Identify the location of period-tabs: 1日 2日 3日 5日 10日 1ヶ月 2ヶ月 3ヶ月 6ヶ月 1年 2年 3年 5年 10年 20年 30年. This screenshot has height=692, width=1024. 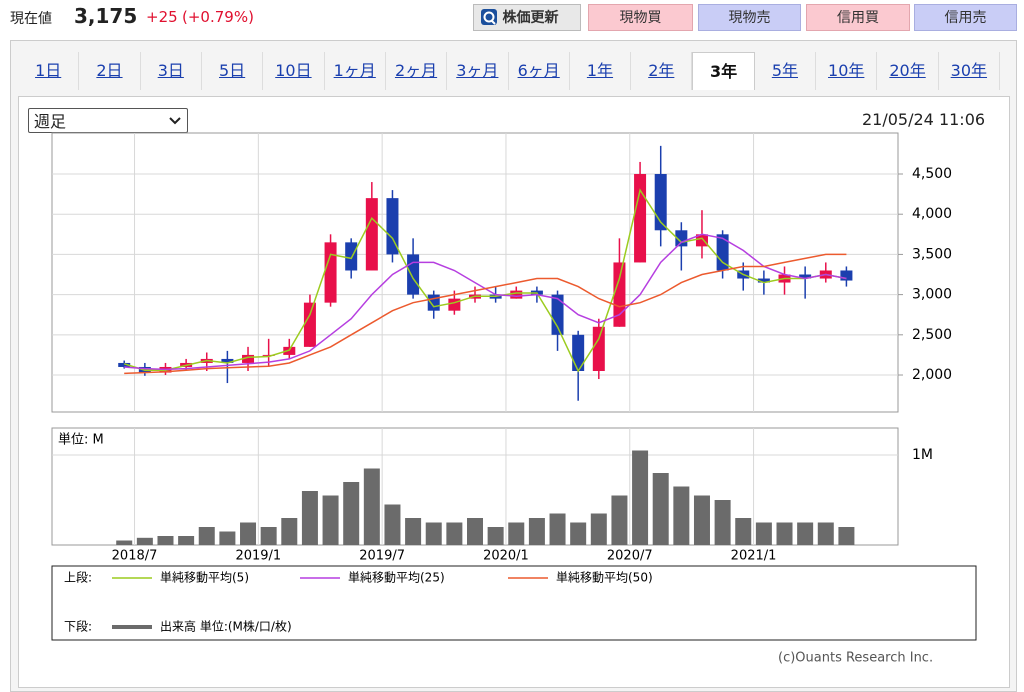
(509, 71).